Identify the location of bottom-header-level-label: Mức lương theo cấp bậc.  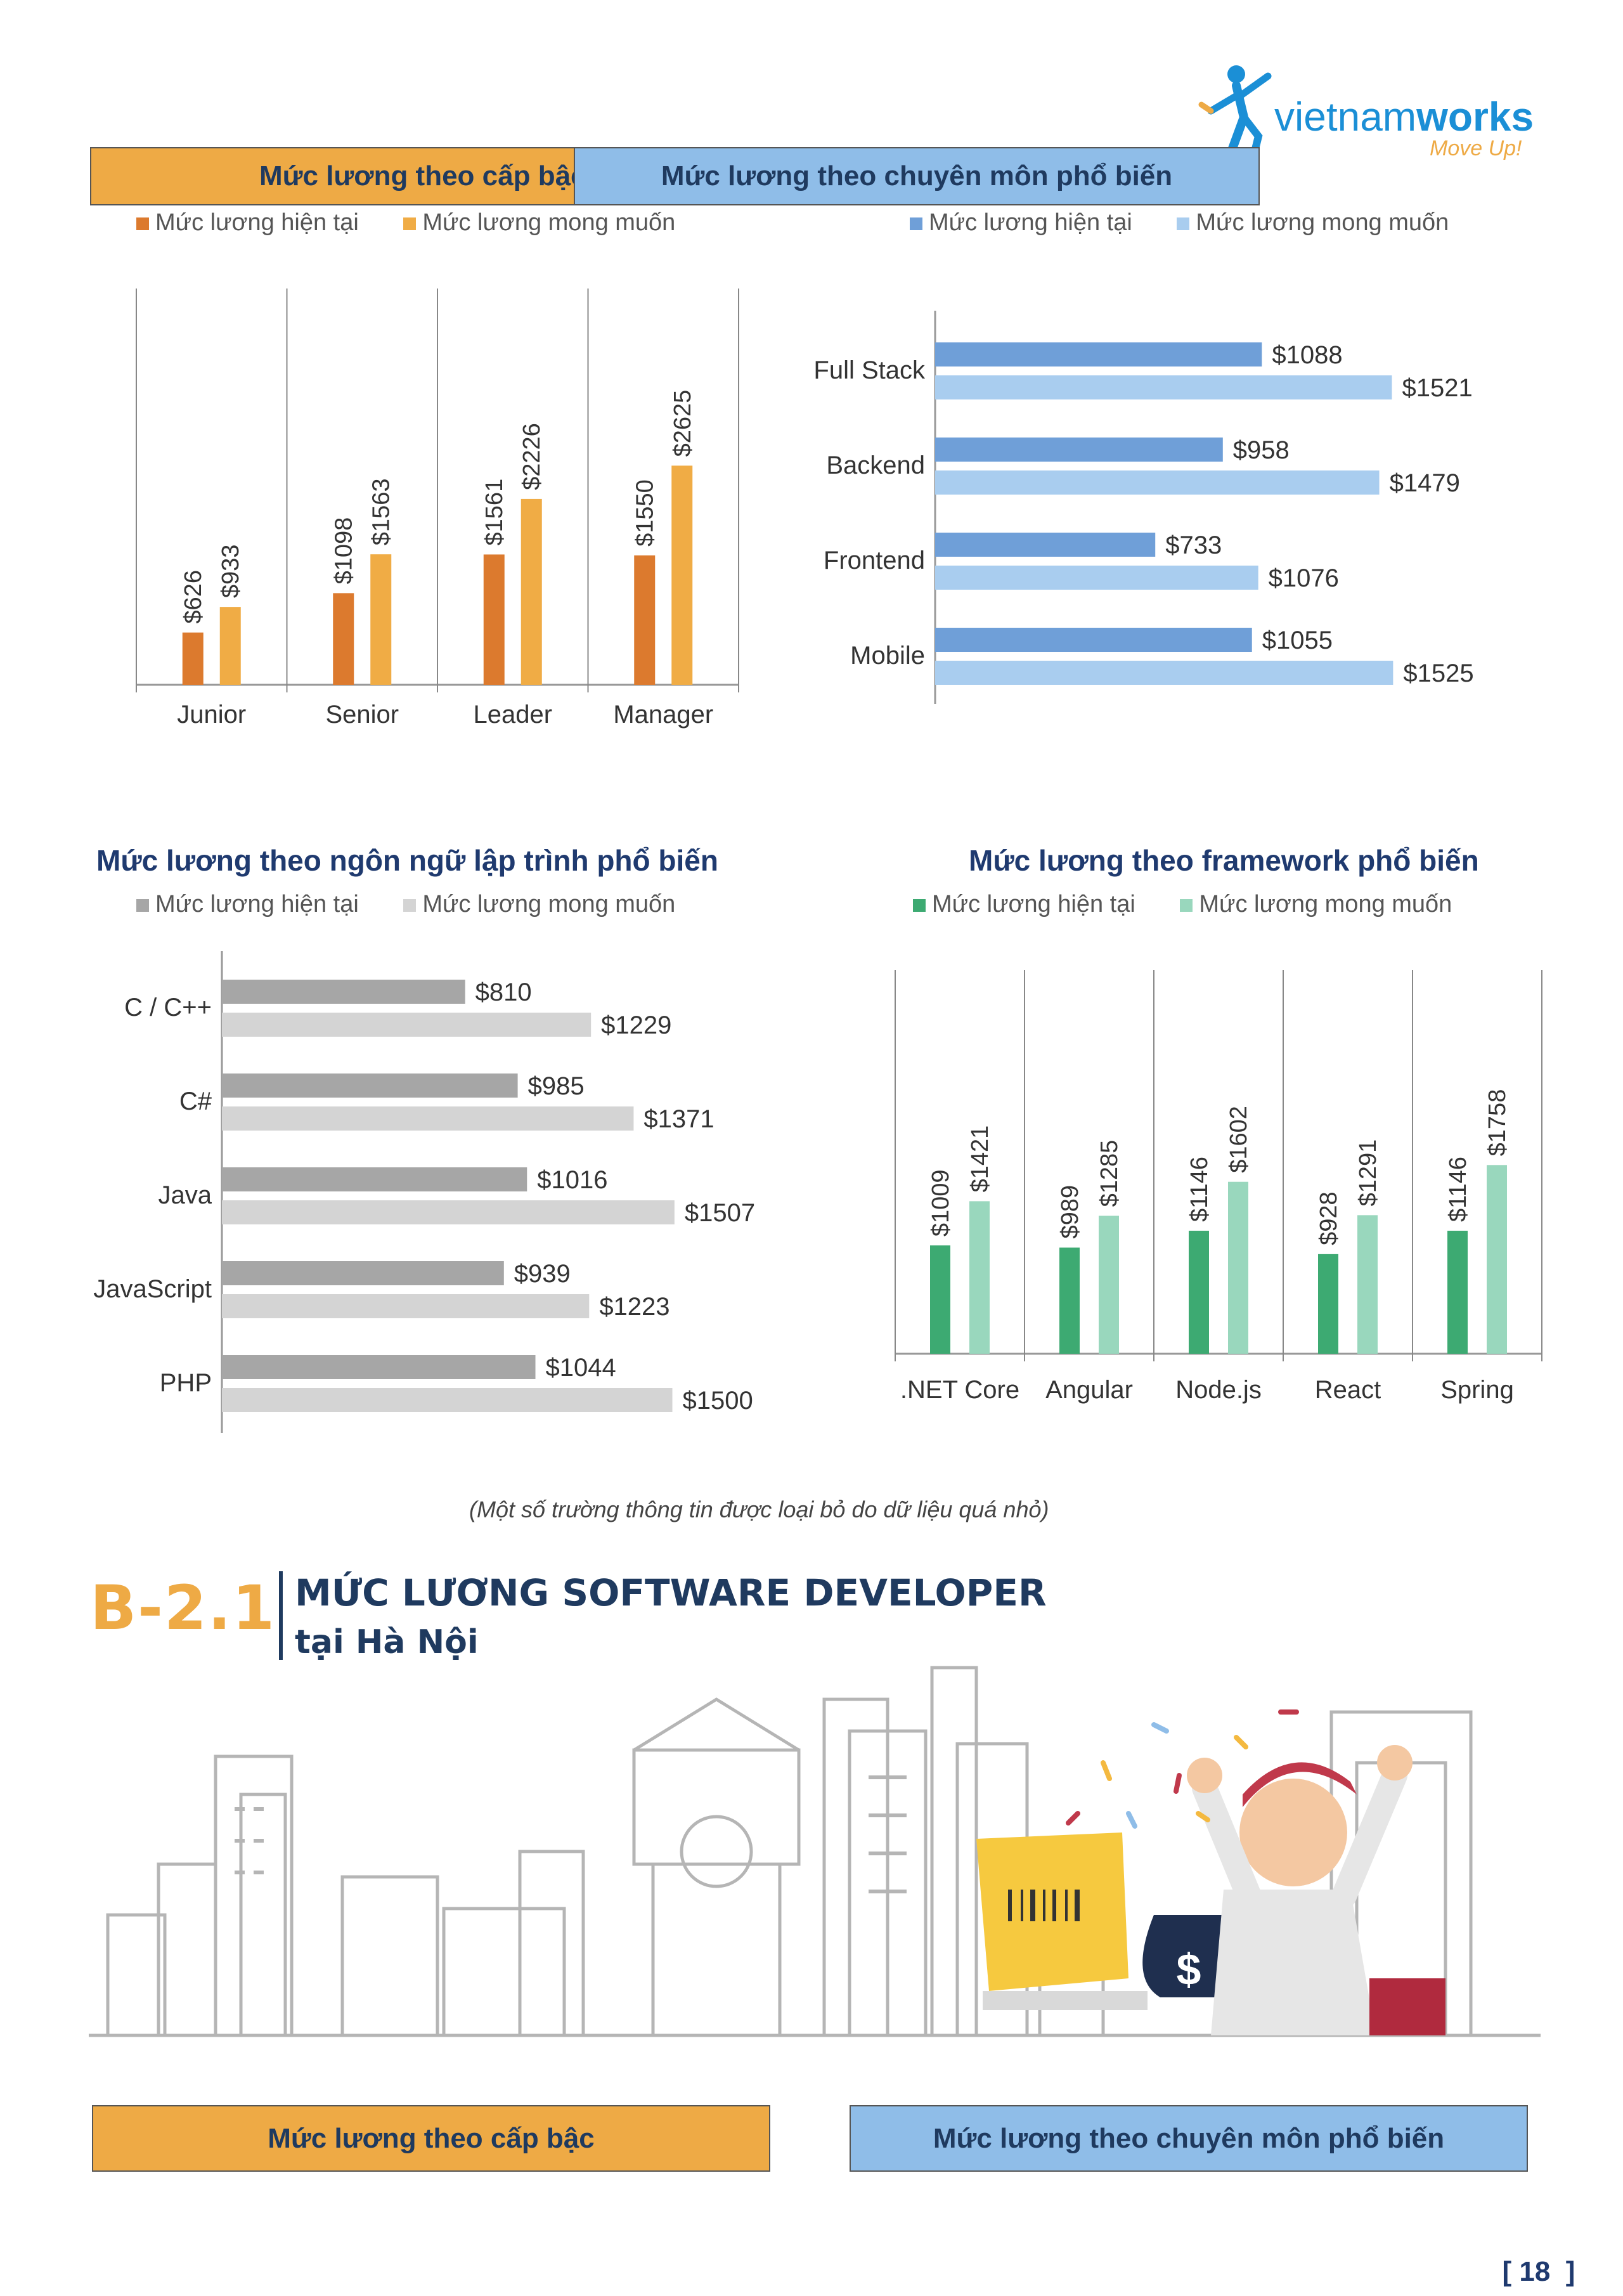
(431, 2138).